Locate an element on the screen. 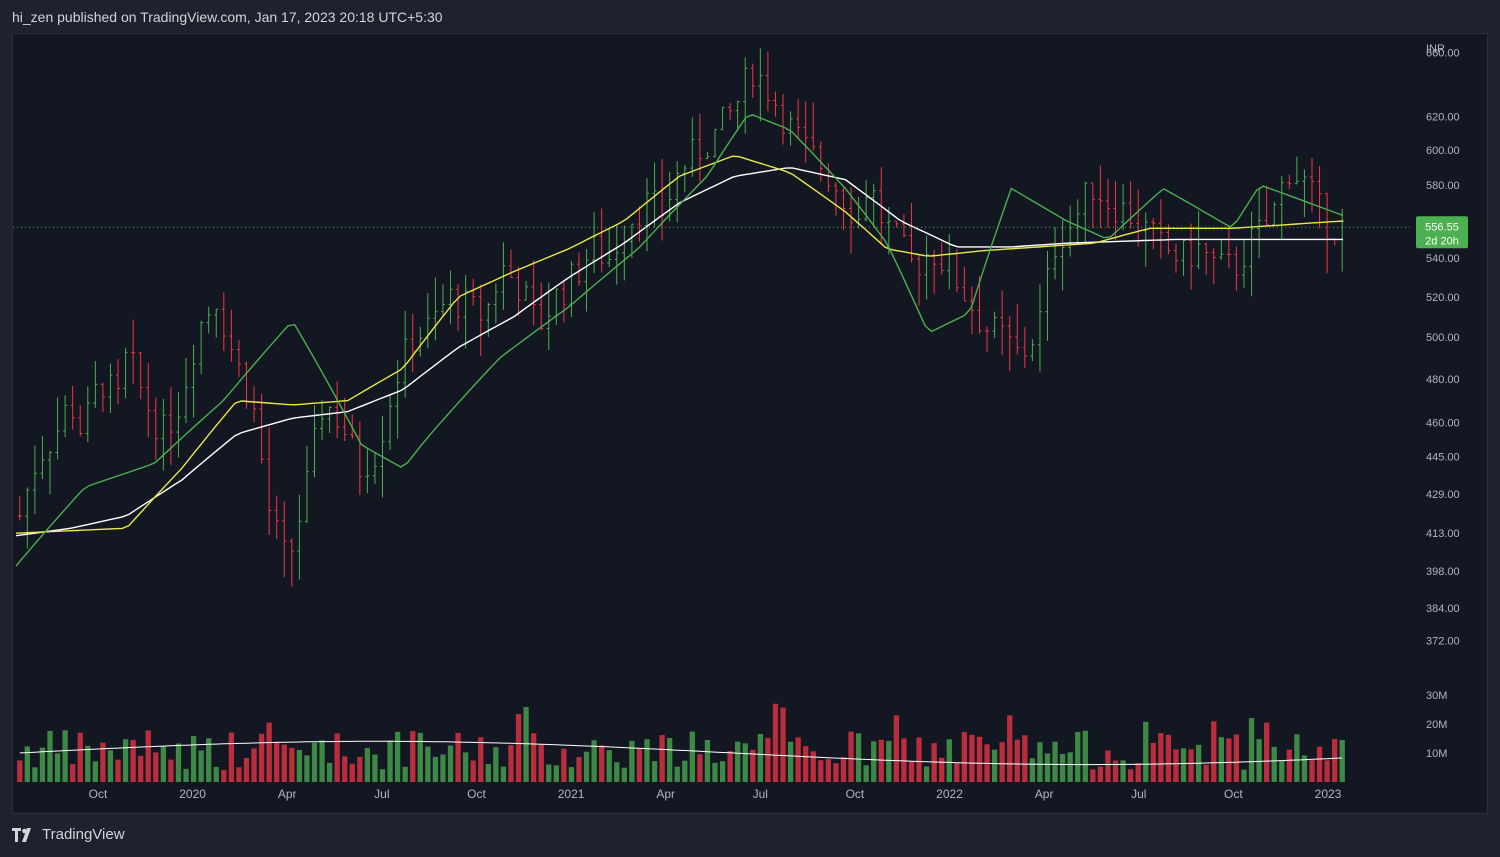 Image resolution: width=1500 pixels, height=857 pixels. brand-name: TradingView is located at coordinates (83, 834).